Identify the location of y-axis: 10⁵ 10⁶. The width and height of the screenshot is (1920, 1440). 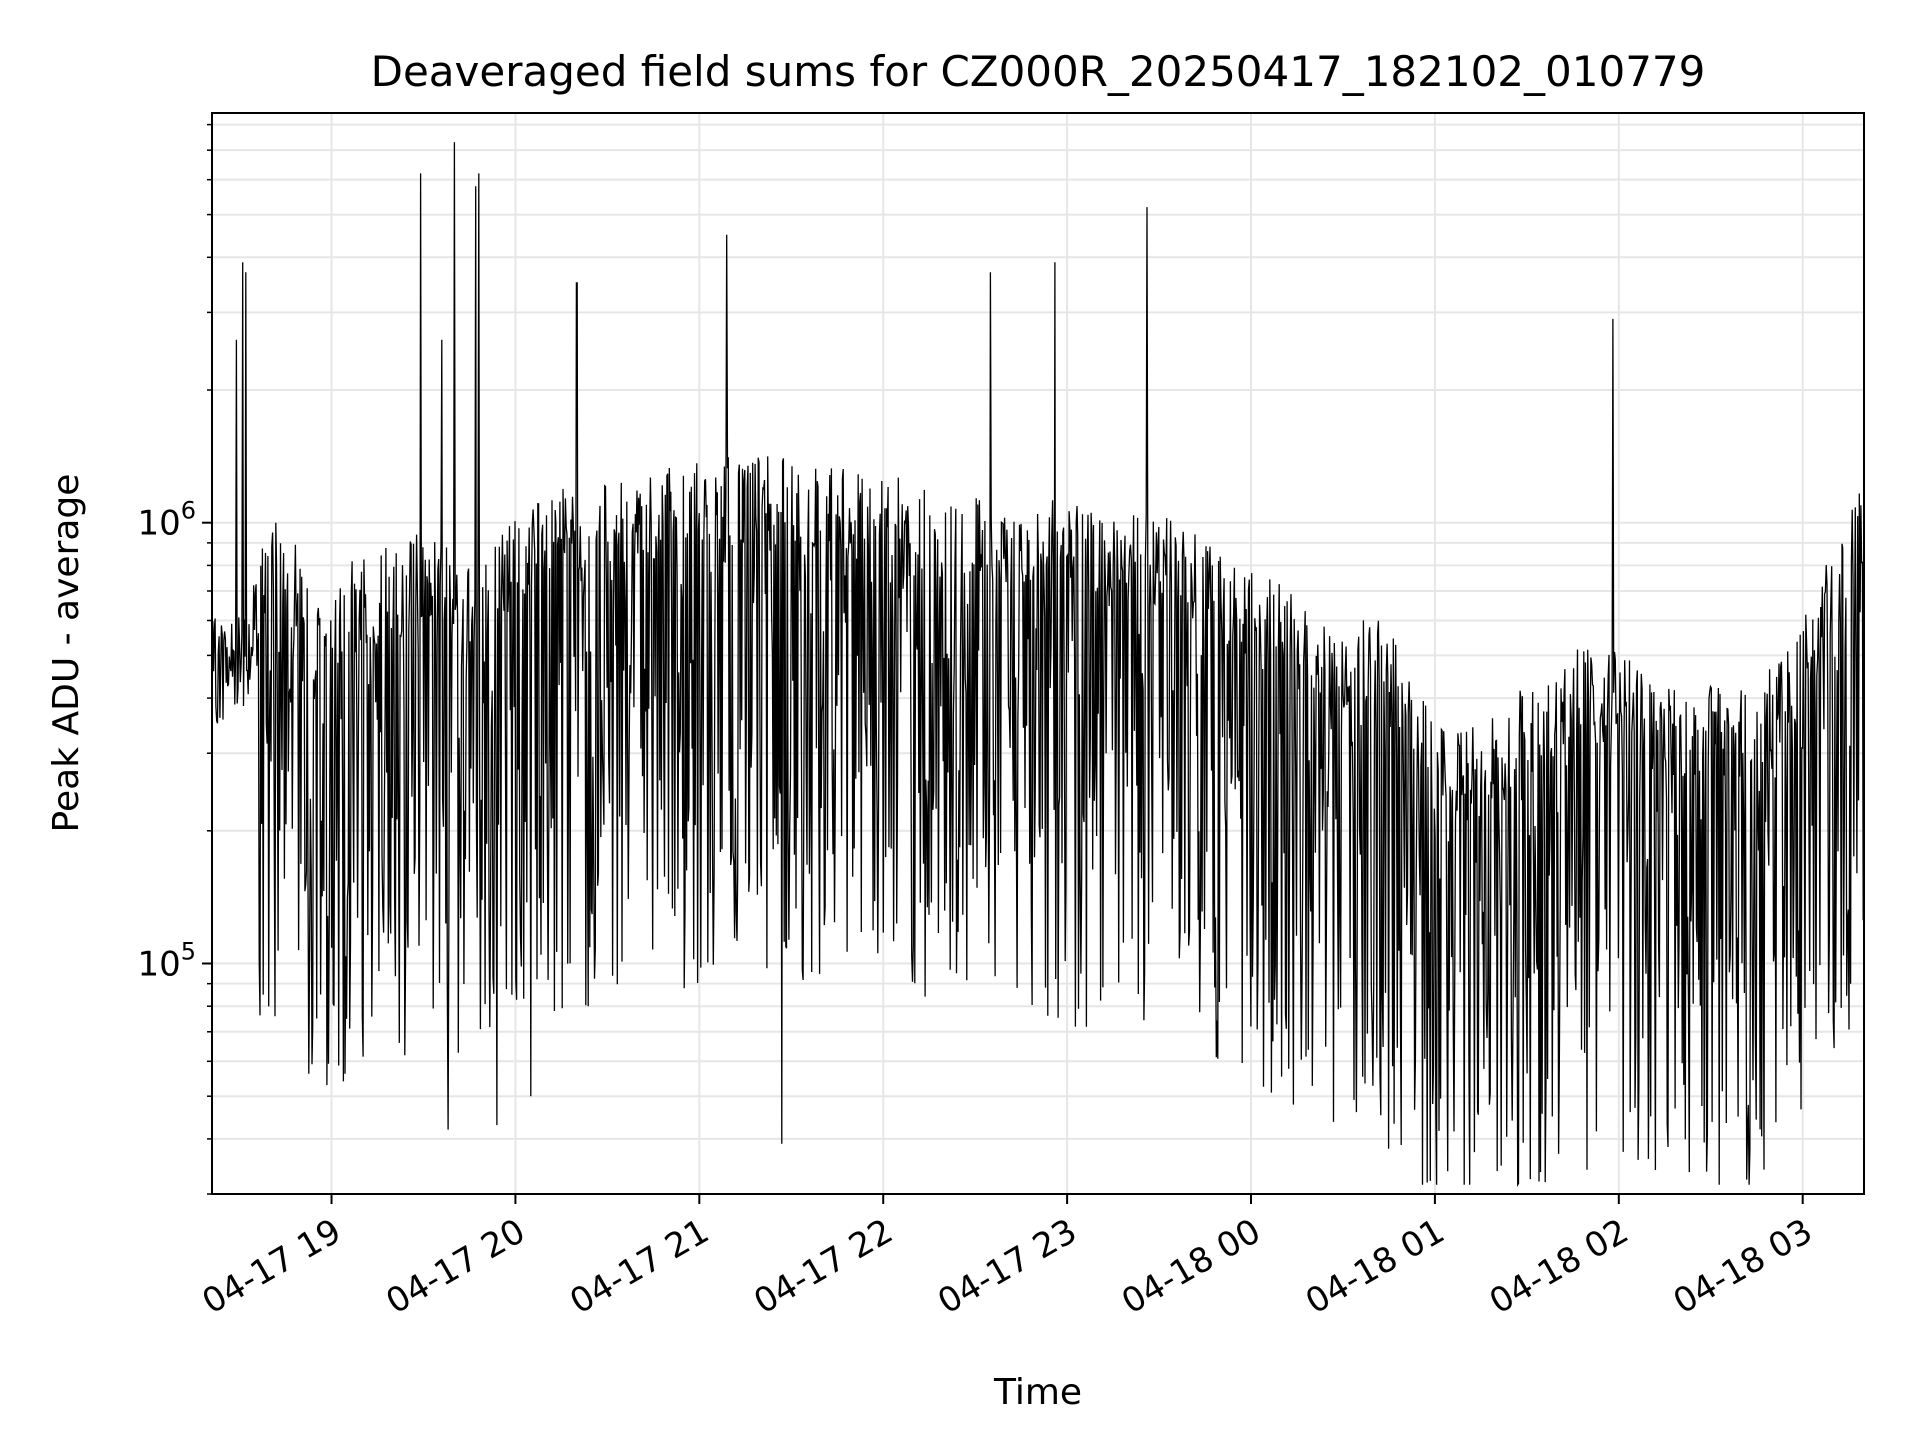
(174, 659).